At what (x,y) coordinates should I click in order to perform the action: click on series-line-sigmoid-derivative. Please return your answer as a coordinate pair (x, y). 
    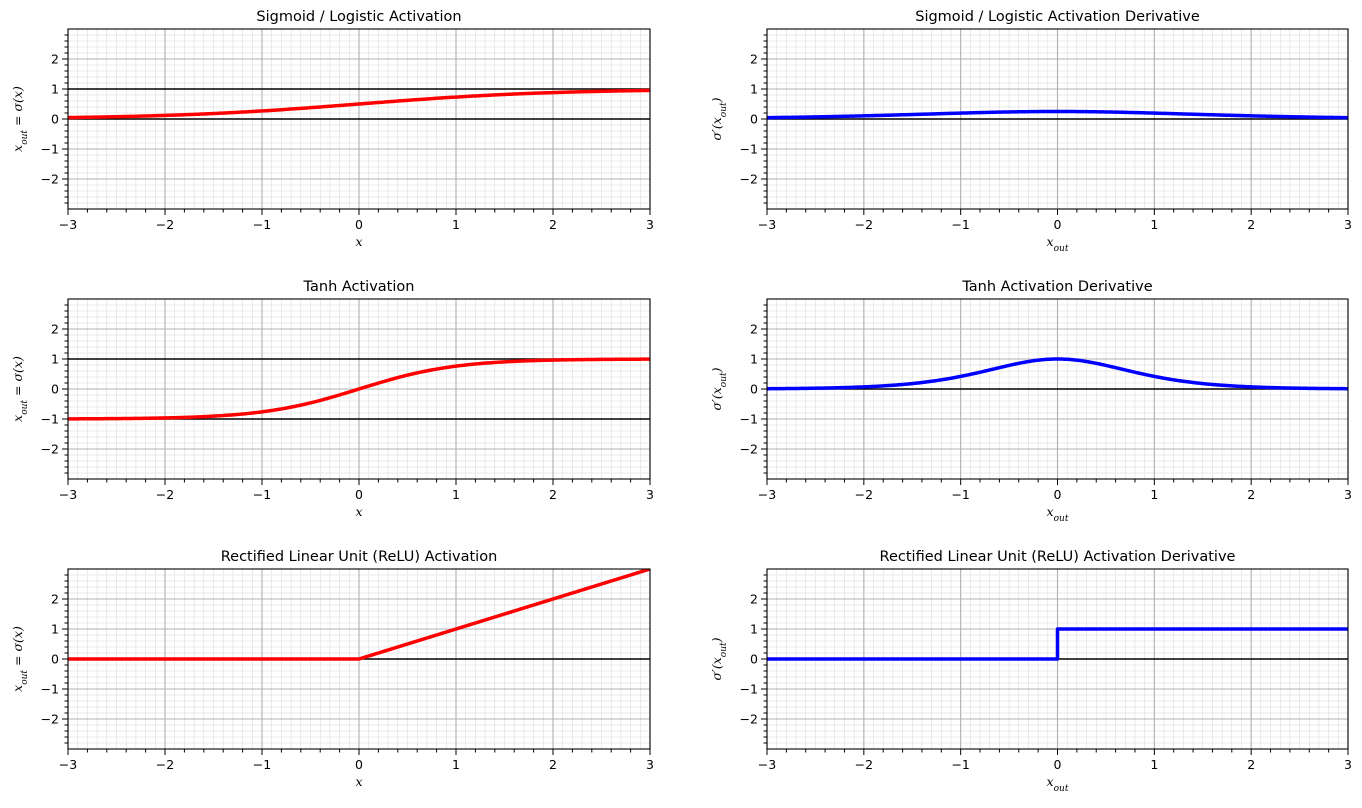
    Looking at the image, I should click on (1057, 114).